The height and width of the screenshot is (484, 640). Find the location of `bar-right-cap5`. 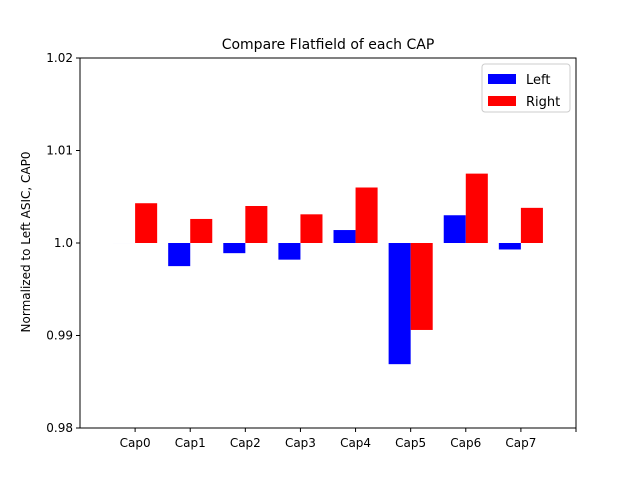

bar-right-cap5 is located at coordinates (422, 286).